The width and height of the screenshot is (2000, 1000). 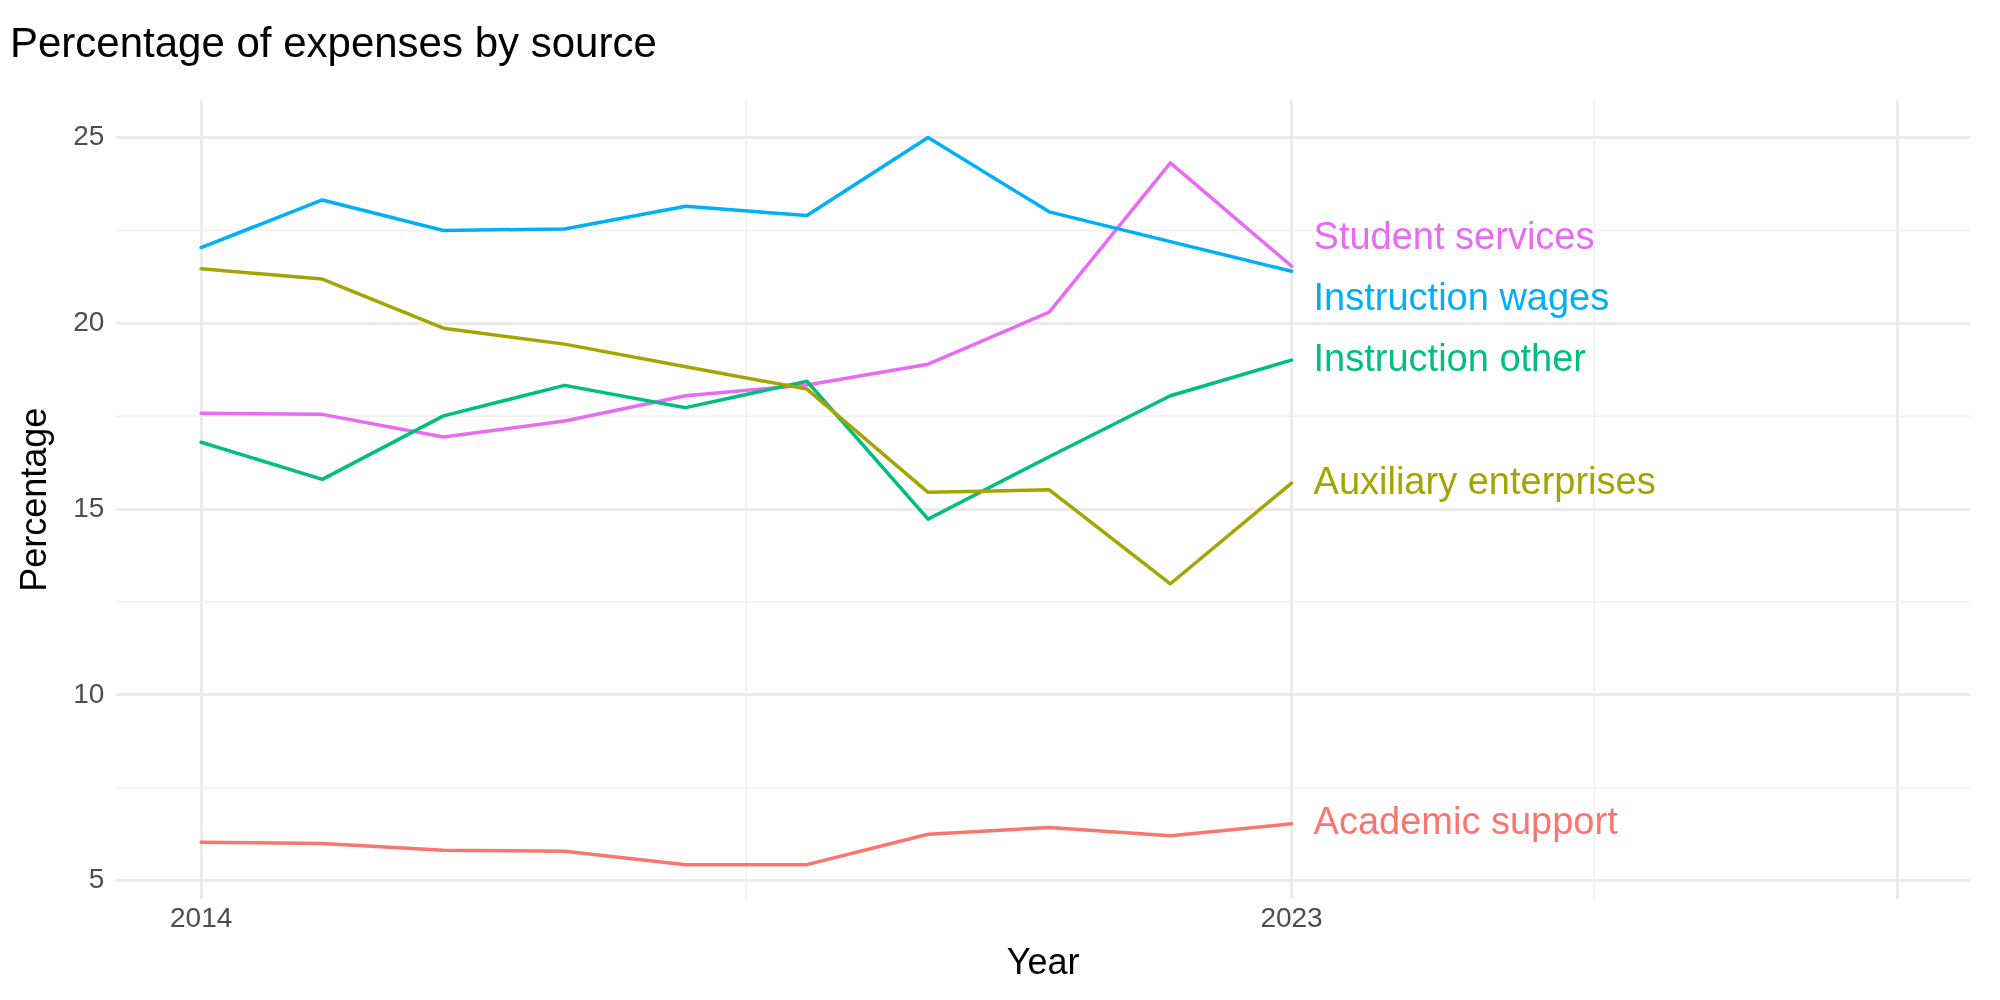 What do you see at coordinates (96, 879) in the screenshot?
I see `y-tick-label: 5` at bounding box center [96, 879].